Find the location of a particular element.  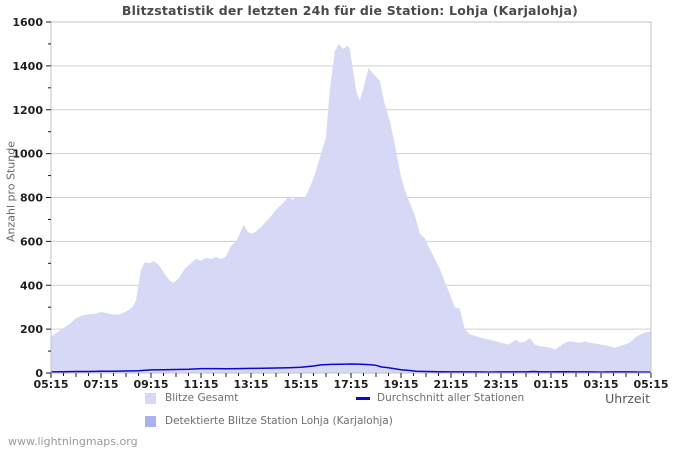

x-tick-label: 19:15 is located at coordinates (400, 384).